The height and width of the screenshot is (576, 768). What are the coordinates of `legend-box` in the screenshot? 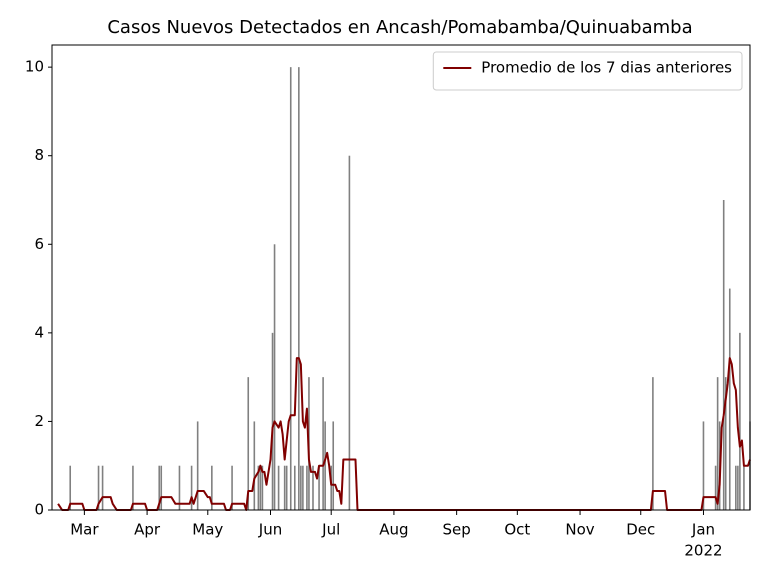 It's located at (587, 71).